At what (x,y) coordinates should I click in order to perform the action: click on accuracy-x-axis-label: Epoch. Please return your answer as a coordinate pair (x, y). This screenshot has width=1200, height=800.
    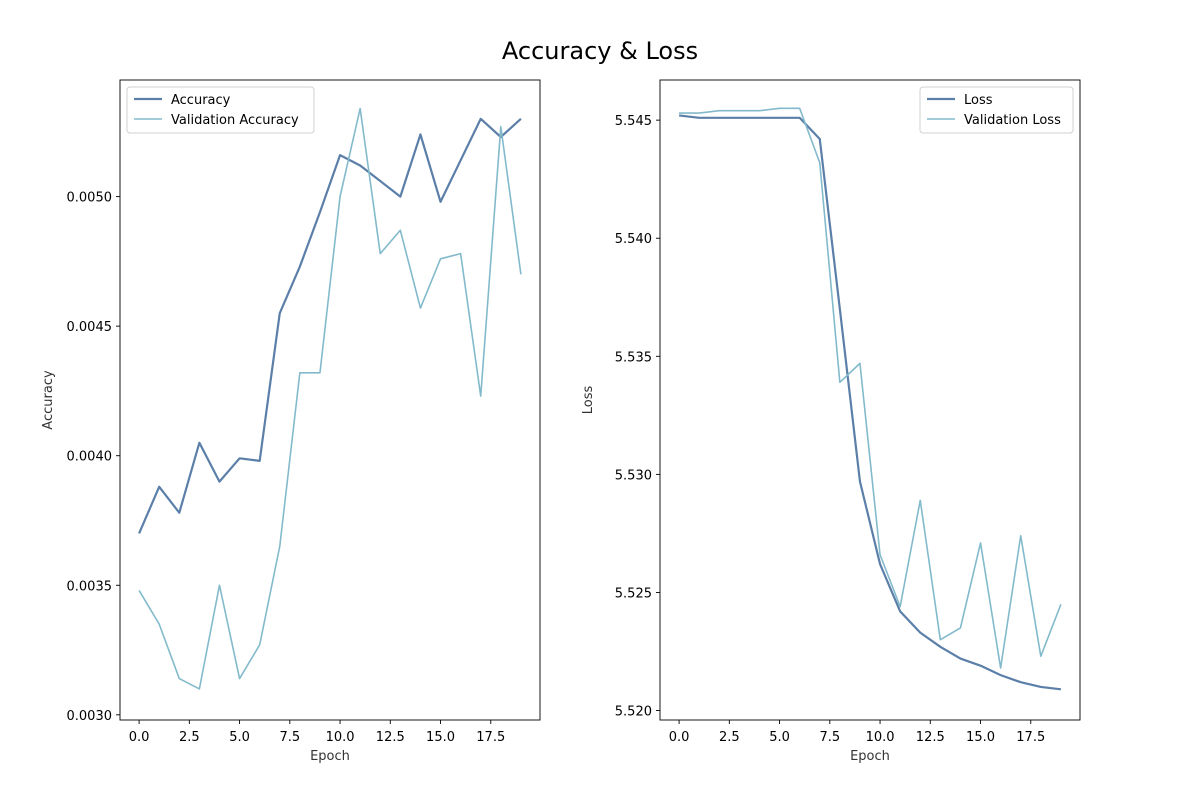
    Looking at the image, I should click on (330, 756).